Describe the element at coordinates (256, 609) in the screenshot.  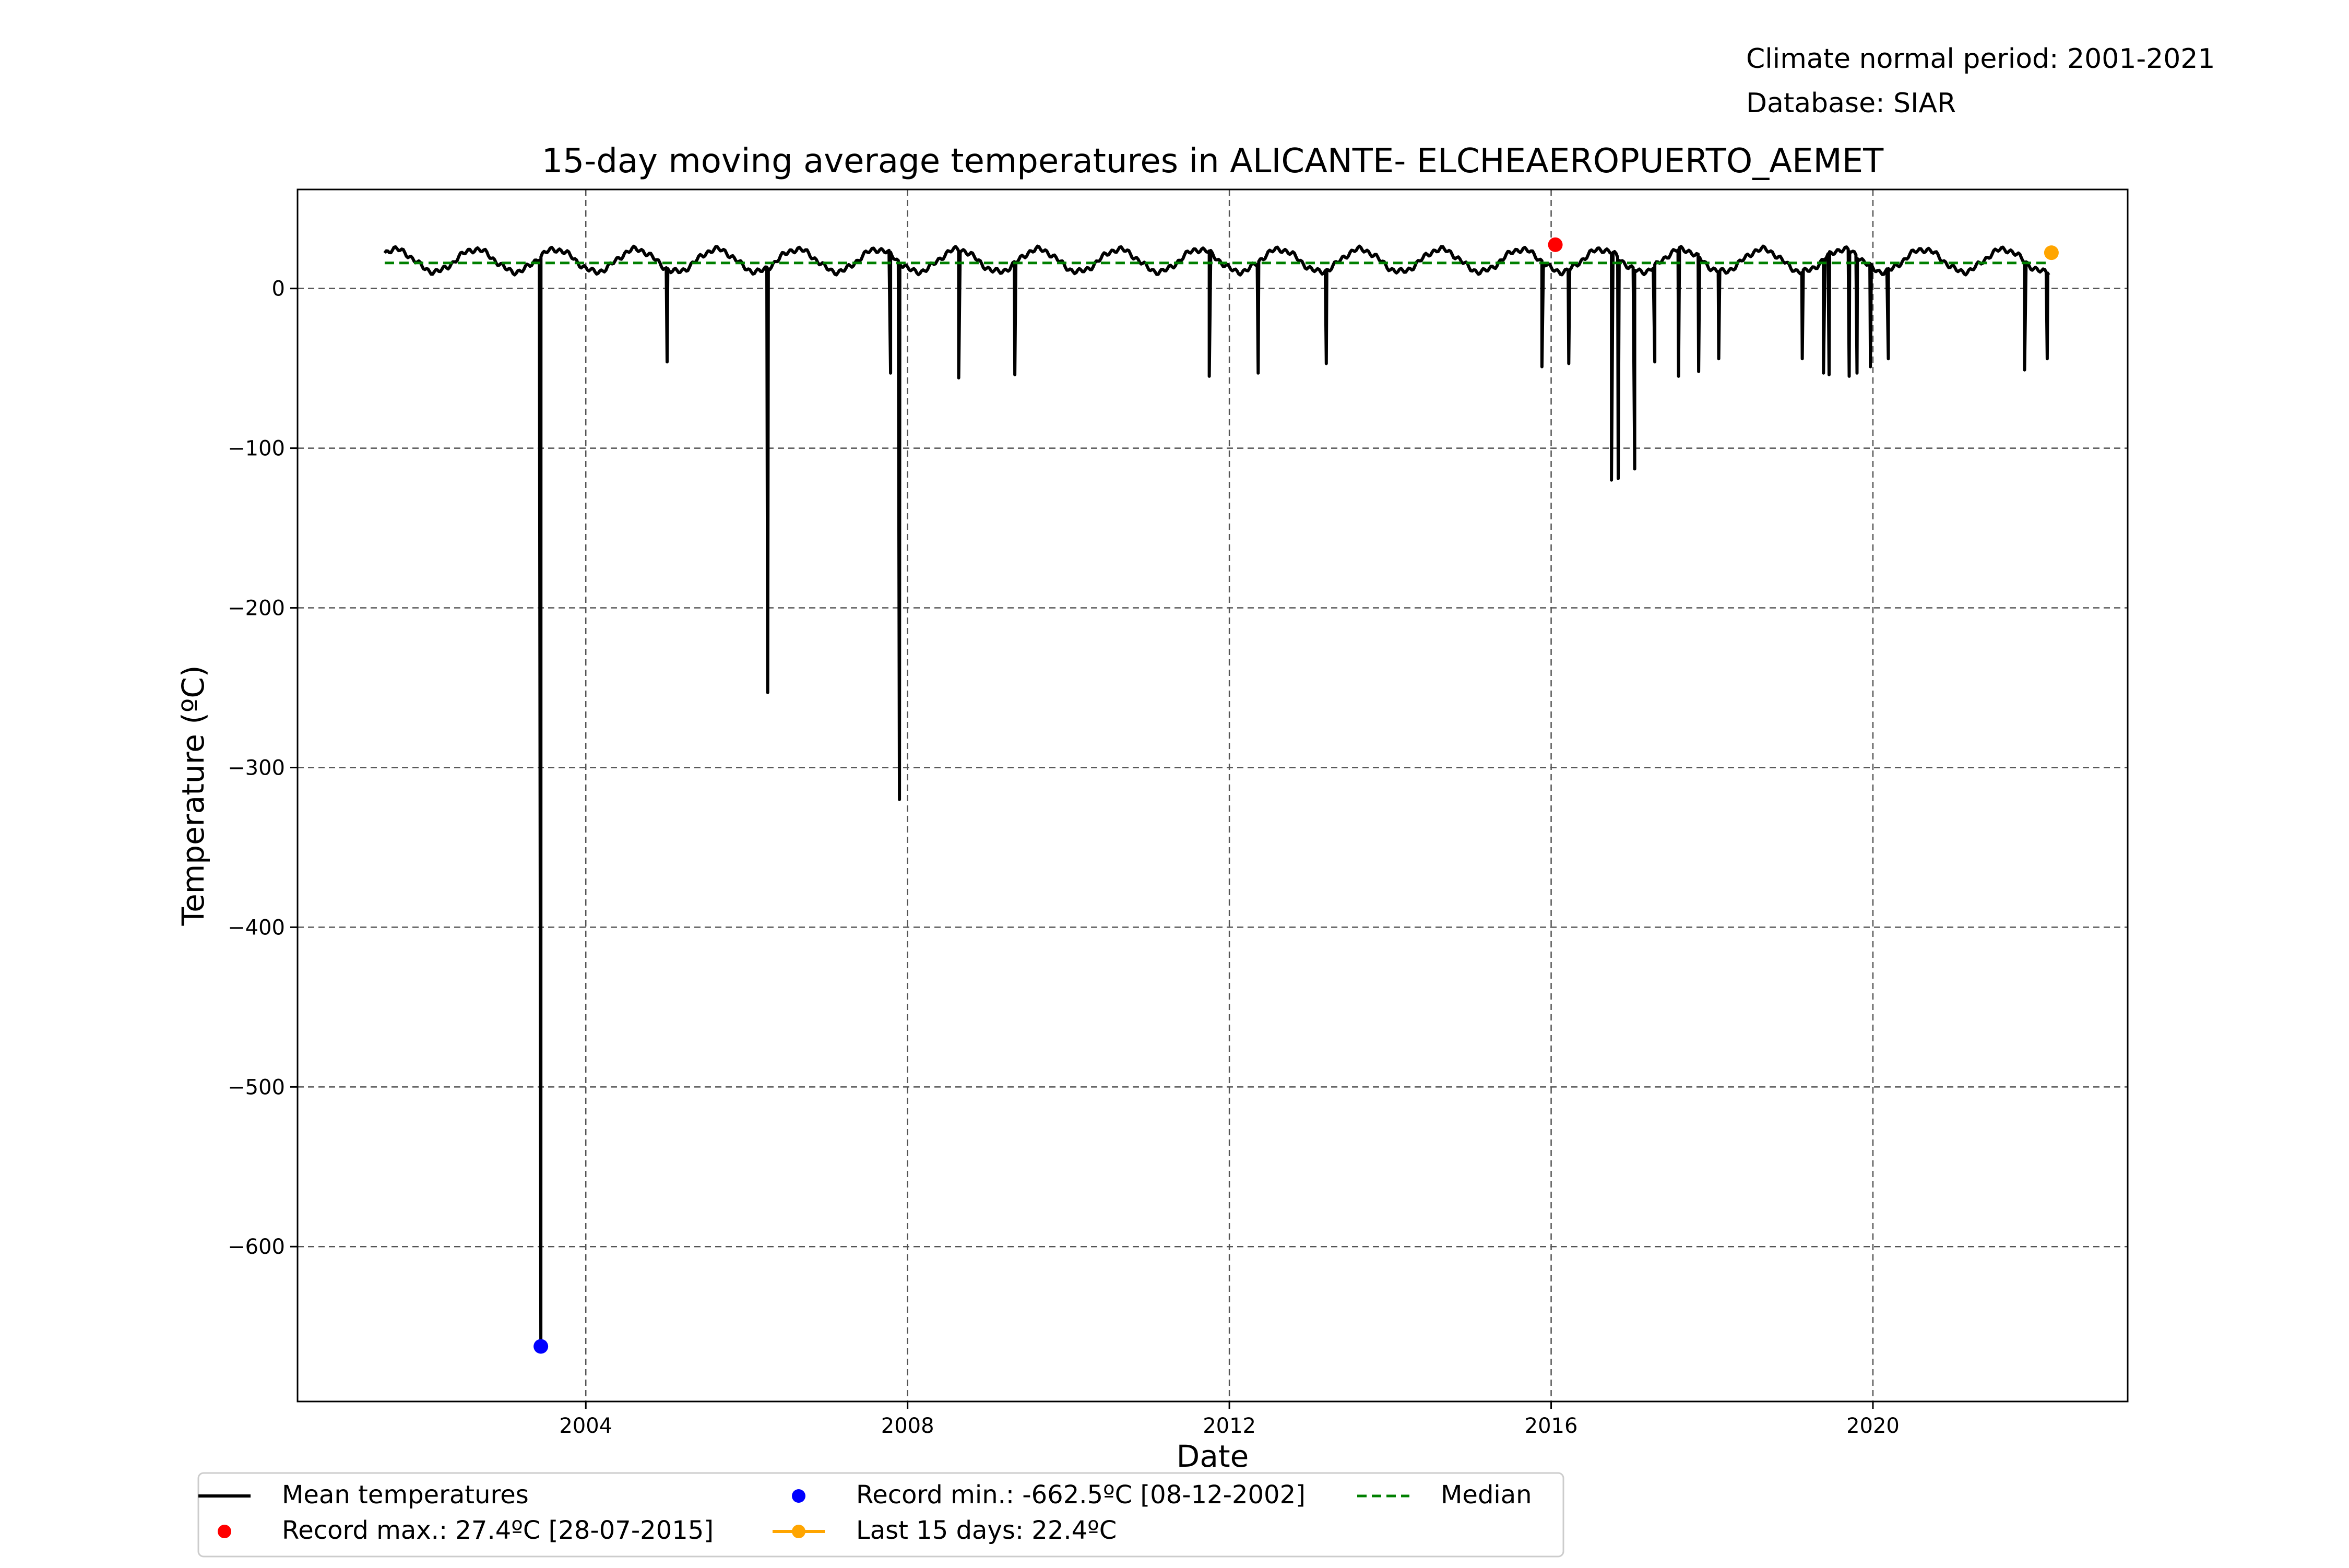
I see `y-tick-label: −200` at that location.